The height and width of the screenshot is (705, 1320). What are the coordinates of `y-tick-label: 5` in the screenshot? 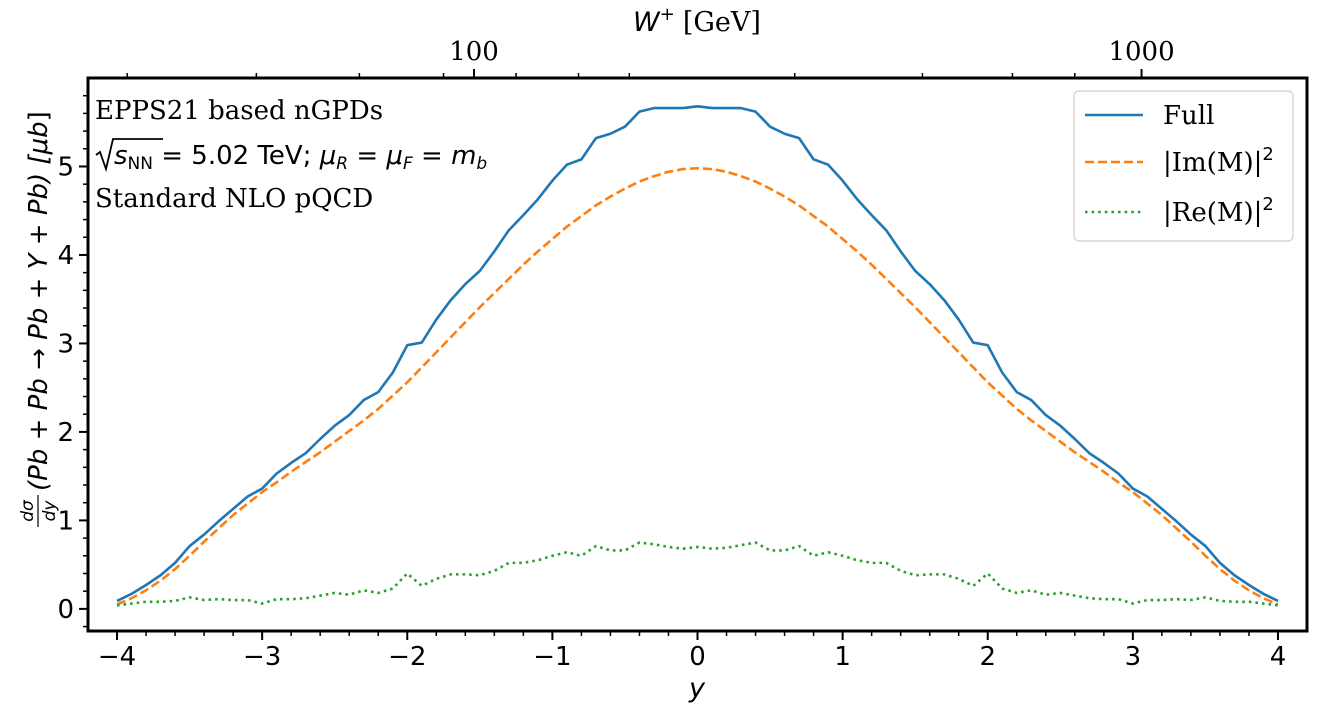 It's located at (65, 167).